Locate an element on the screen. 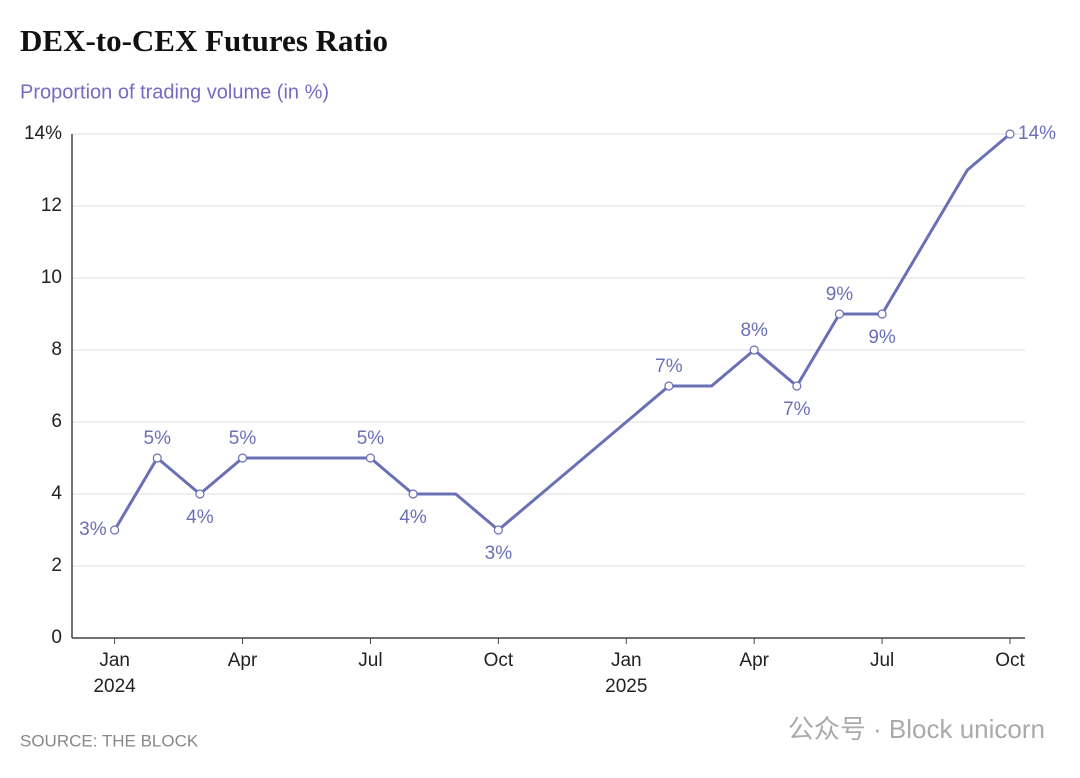 Image resolution: width=1080 pixels, height=778 pixels. chart-subtitle: Proportion of trading volume (in %) is located at coordinates (174, 92).